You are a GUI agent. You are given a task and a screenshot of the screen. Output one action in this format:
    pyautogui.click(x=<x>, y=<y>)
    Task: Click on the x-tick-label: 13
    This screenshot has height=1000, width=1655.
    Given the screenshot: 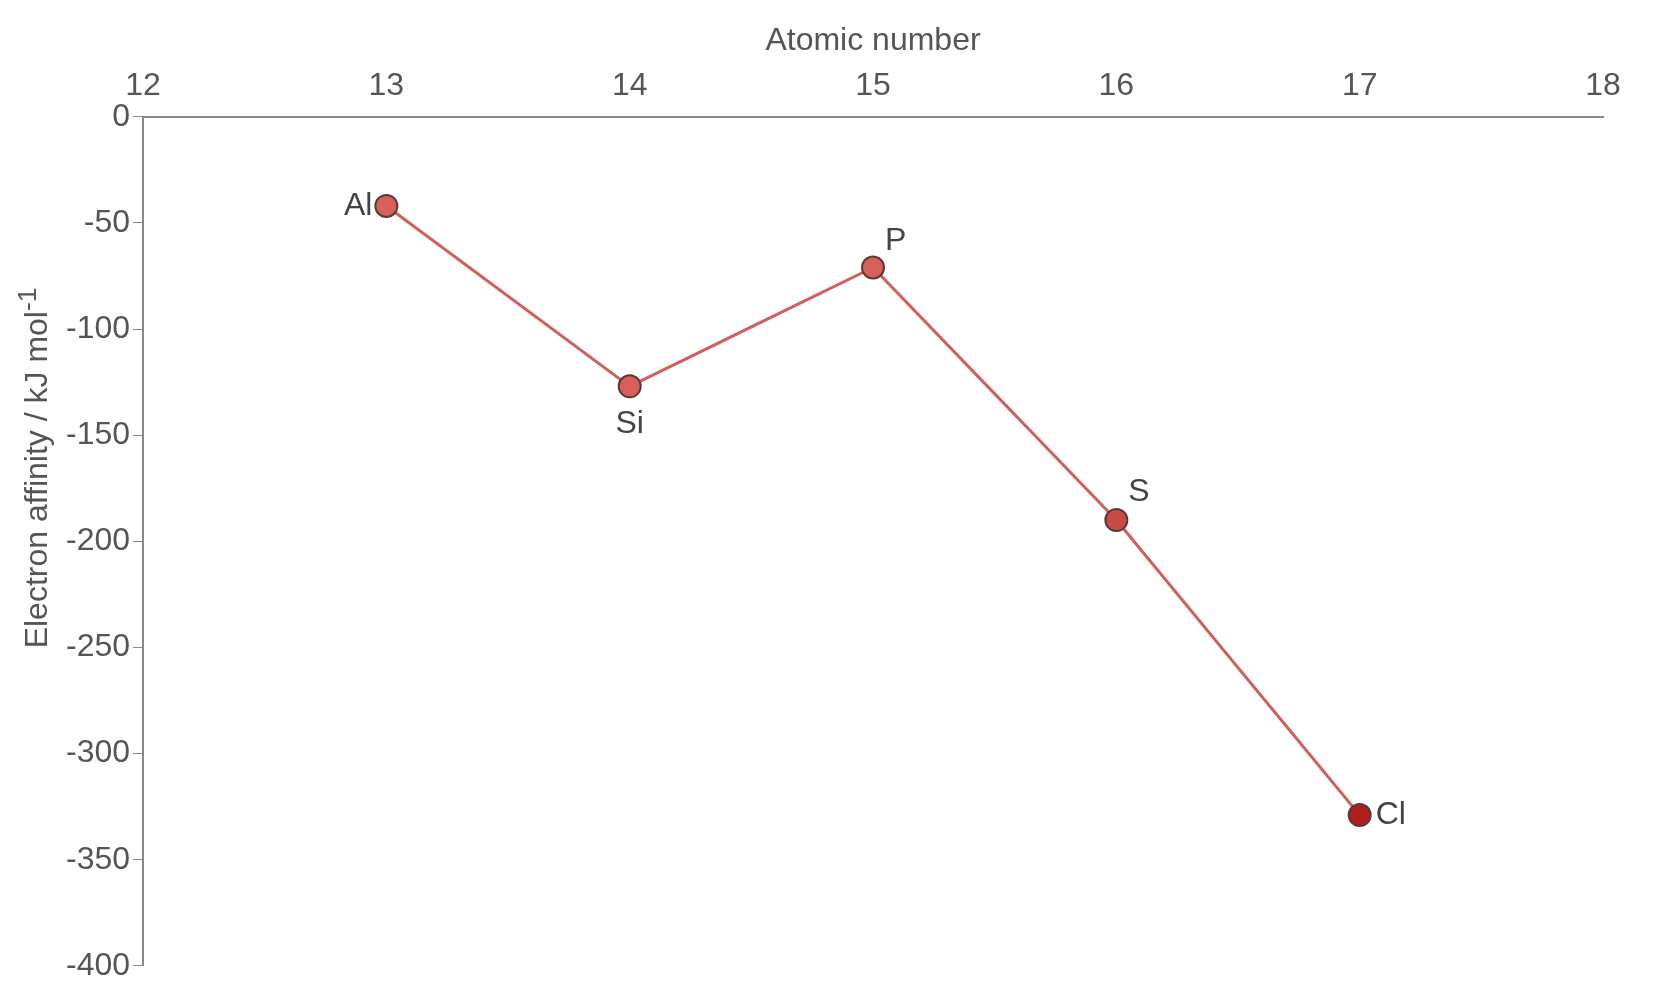 What is the action you would take?
    pyautogui.click(x=386, y=84)
    